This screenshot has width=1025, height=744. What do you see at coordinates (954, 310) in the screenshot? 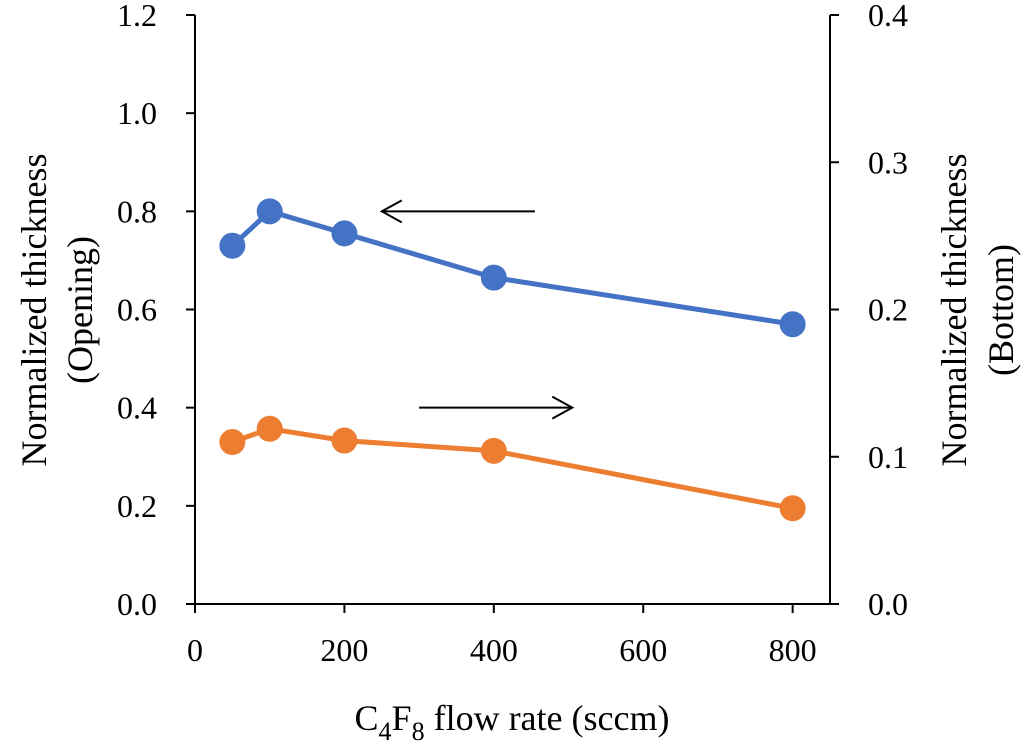
I see `y-right-title-line1: Normalized thickness` at bounding box center [954, 310].